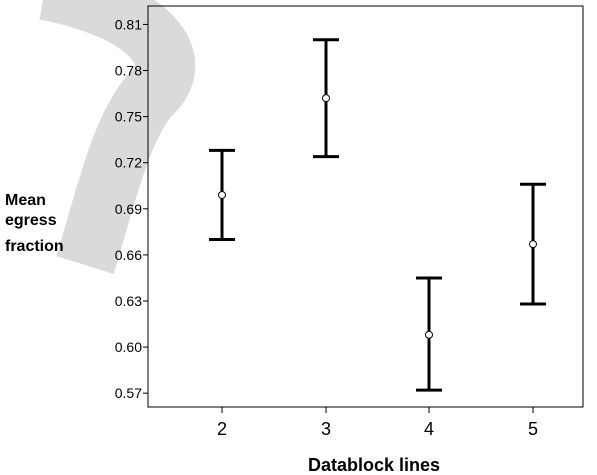 The image size is (597, 475). Describe the element at coordinates (128, 347) in the screenshot. I see `y-tick-label-1: 0.60` at that location.